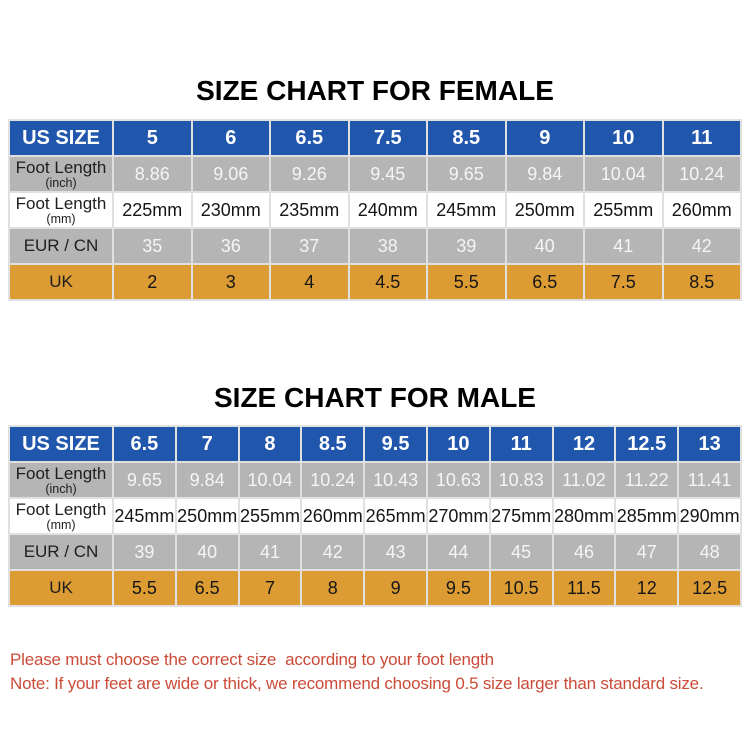 The width and height of the screenshot is (750, 750). What do you see at coordinates (458, 516) in the screenshot?
I see `value-cell: 270mm` at bounding box center [458, 516].